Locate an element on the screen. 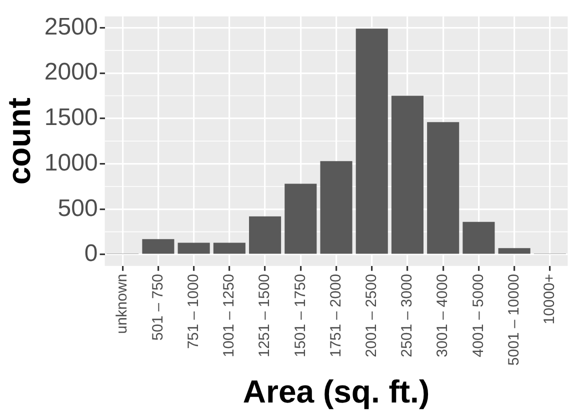  x-tick-label: 1001 – 1250 is located at coordinates (229, 316).